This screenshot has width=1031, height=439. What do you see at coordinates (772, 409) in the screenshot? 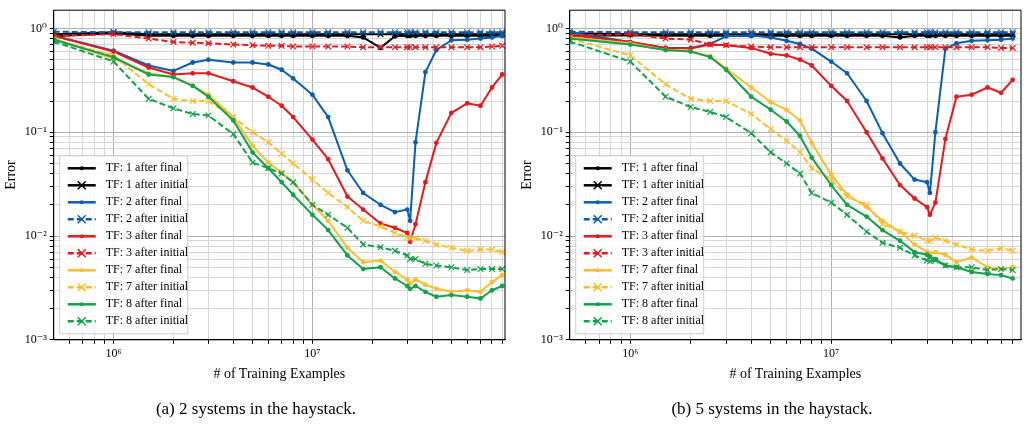
I see `text: (b) 5 systems in the haystack.` at bounding box center [772, 409].